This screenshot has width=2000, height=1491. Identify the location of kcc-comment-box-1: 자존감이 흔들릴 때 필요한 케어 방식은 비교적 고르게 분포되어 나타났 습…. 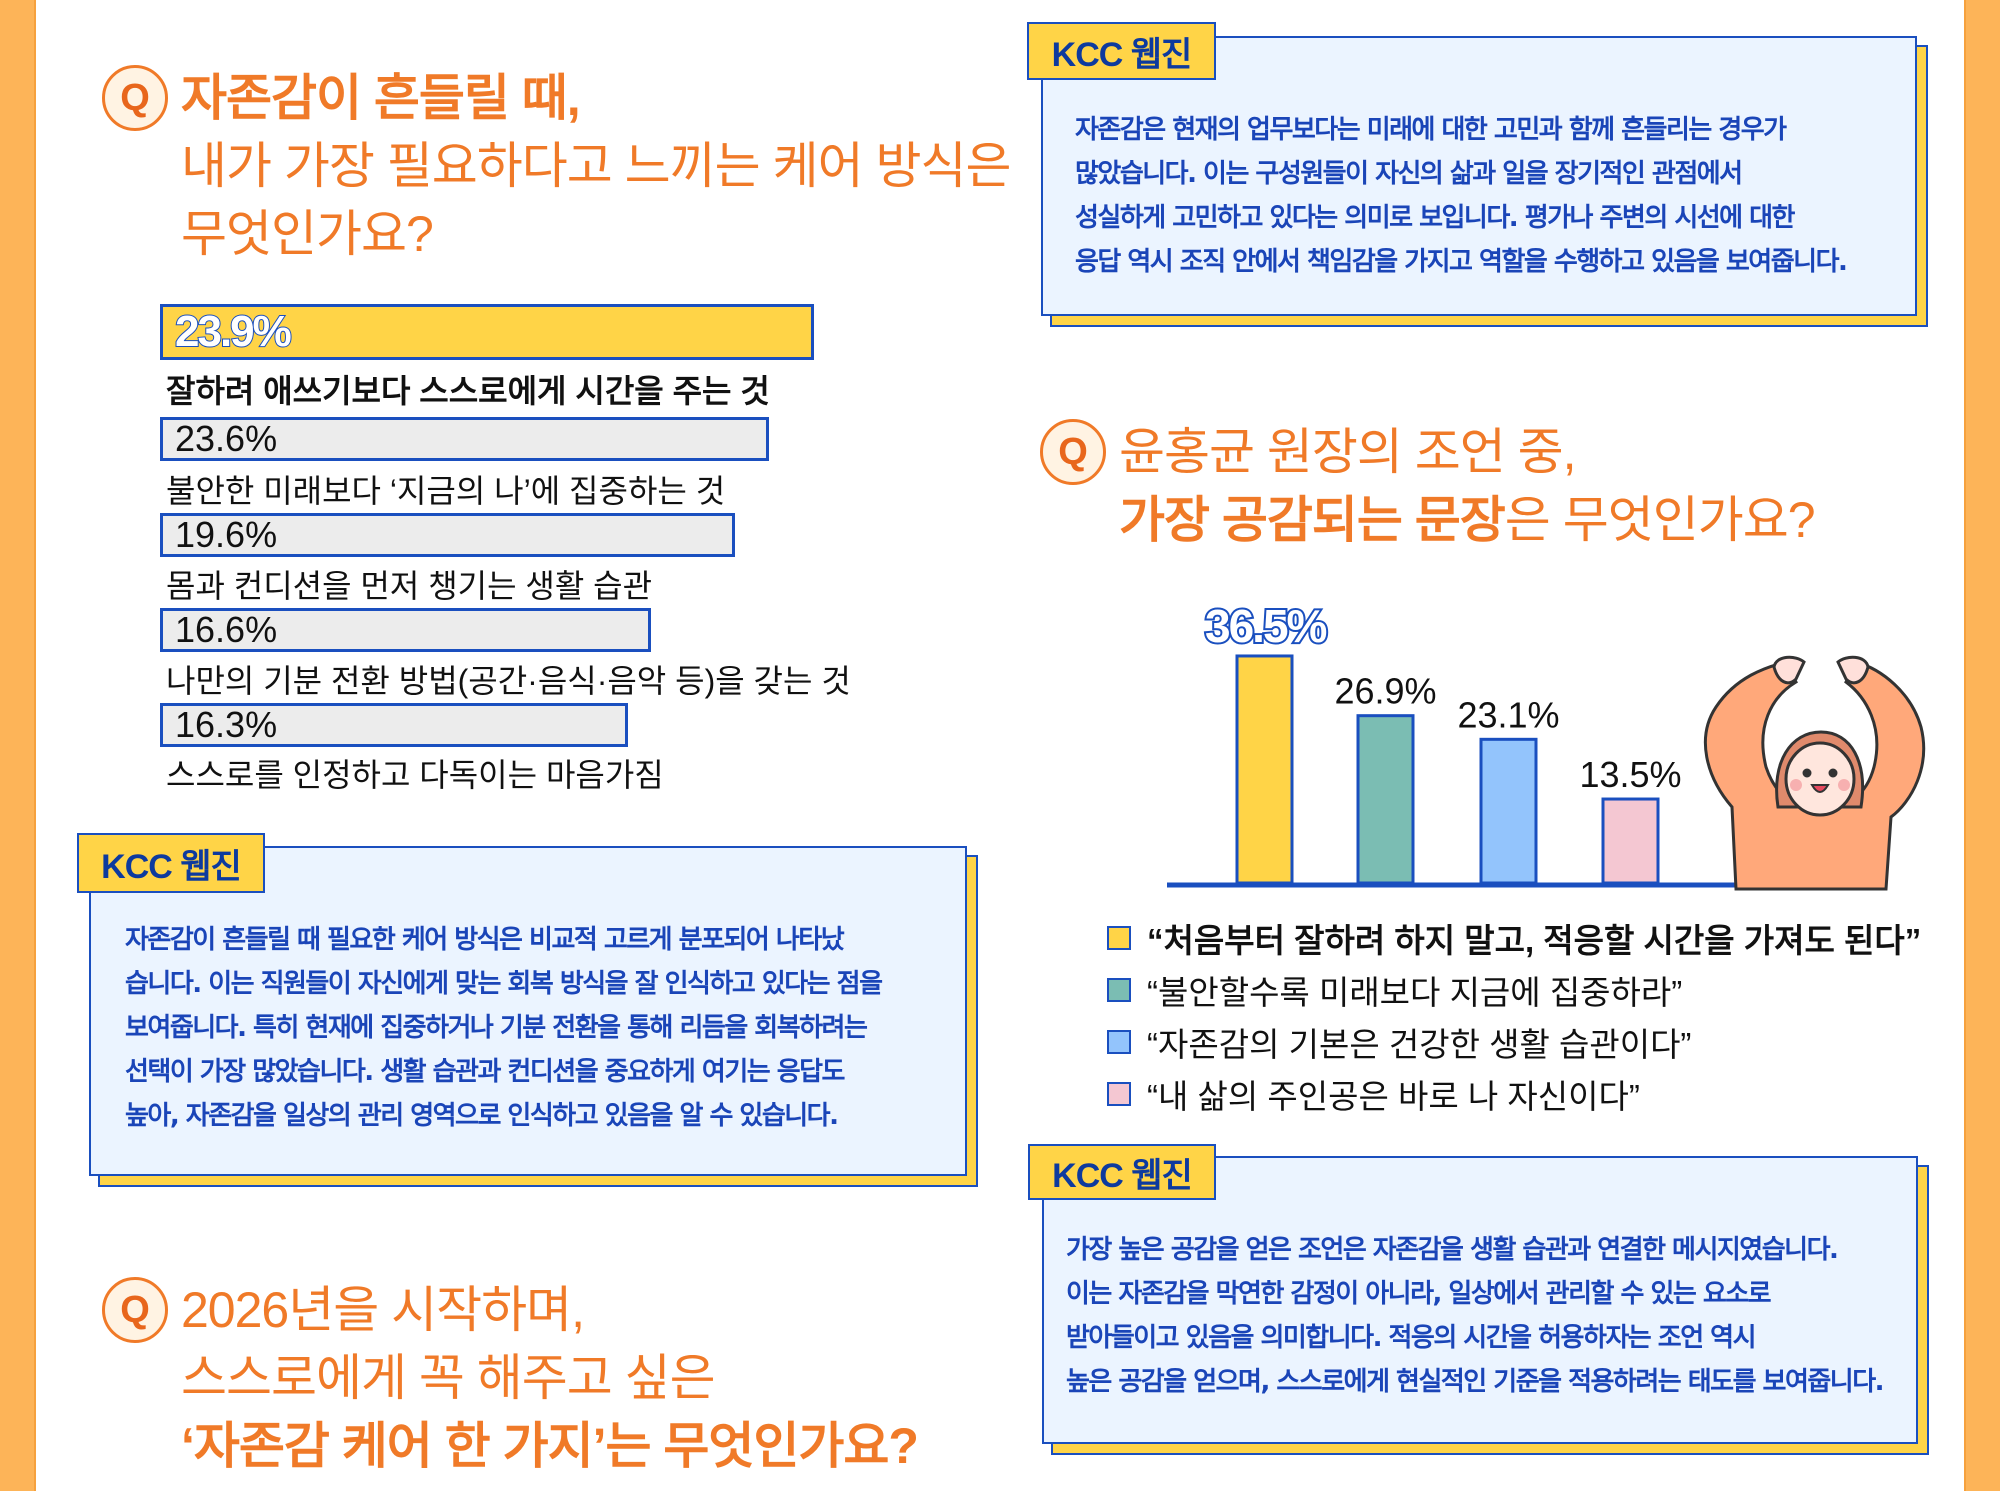
(528, 1011).